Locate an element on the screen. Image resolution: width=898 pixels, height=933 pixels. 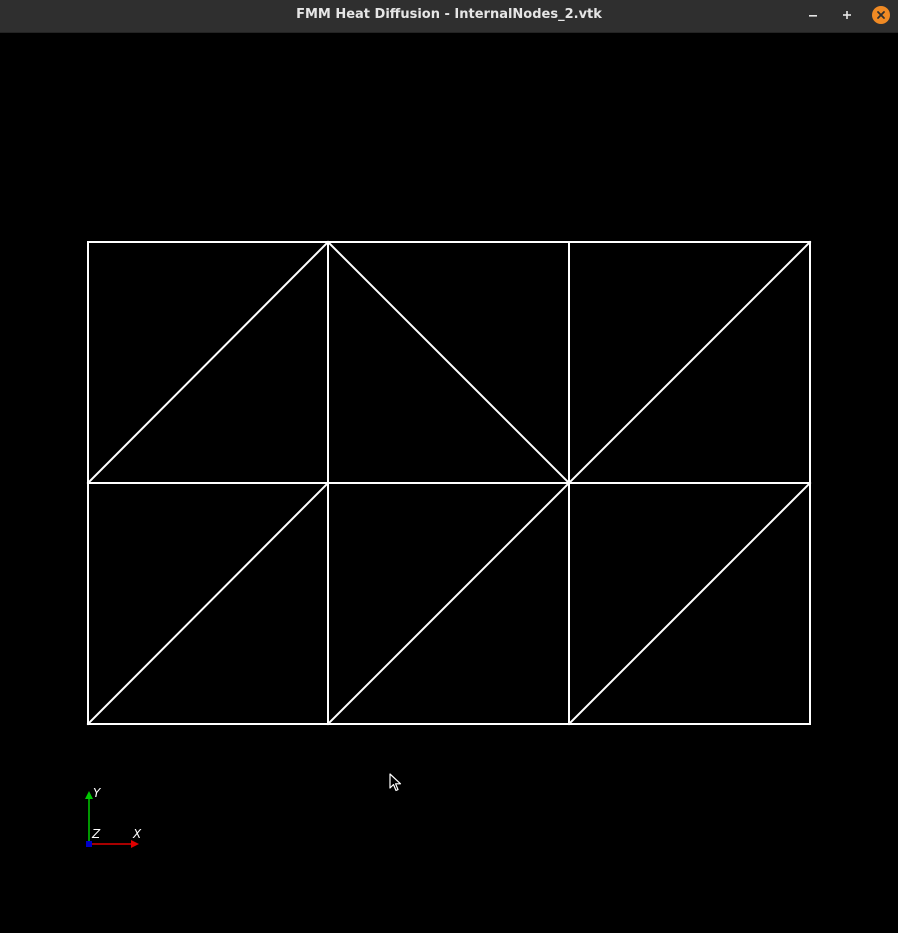
window-title: FMM Heat Diffusion - InternalNodes_2.vtk is located at coordinates (449, 14).